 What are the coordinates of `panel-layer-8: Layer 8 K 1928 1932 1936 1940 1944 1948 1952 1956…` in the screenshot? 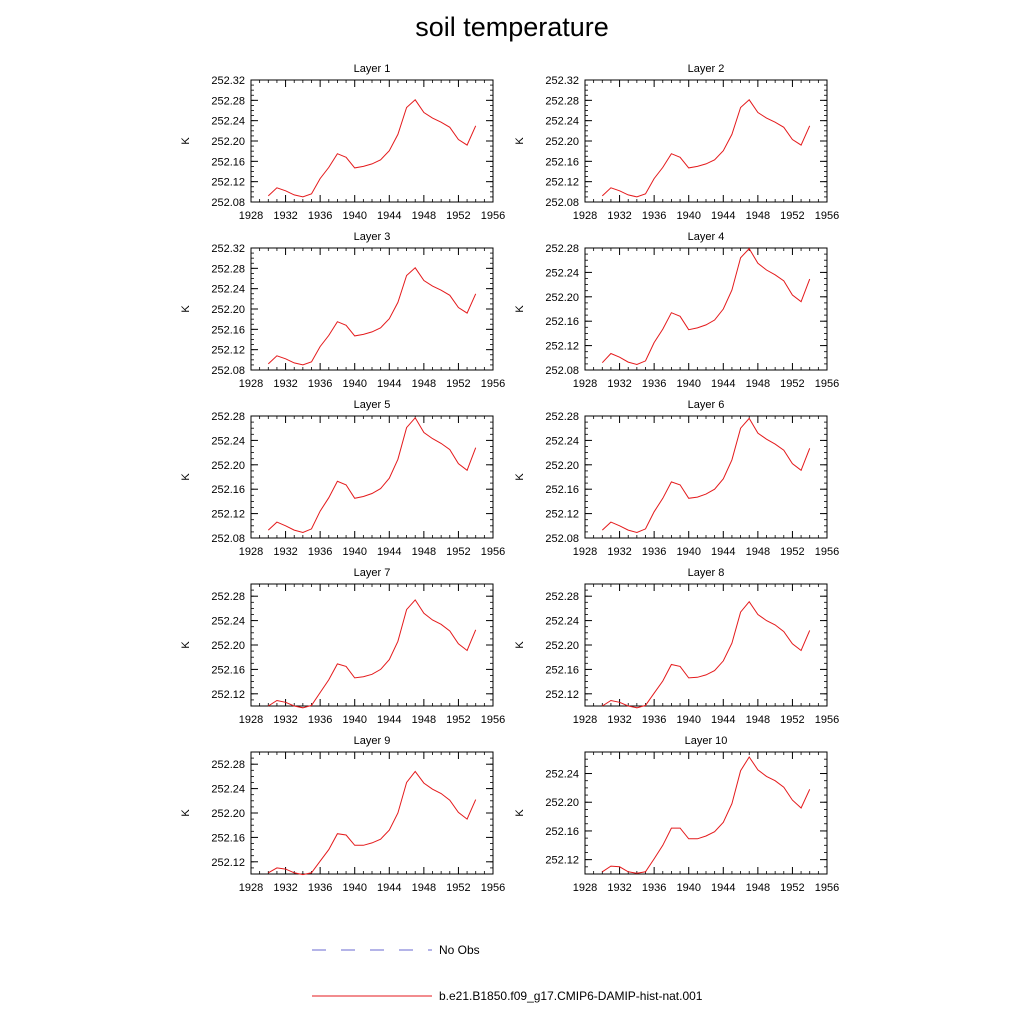 It's located at (676, 646).